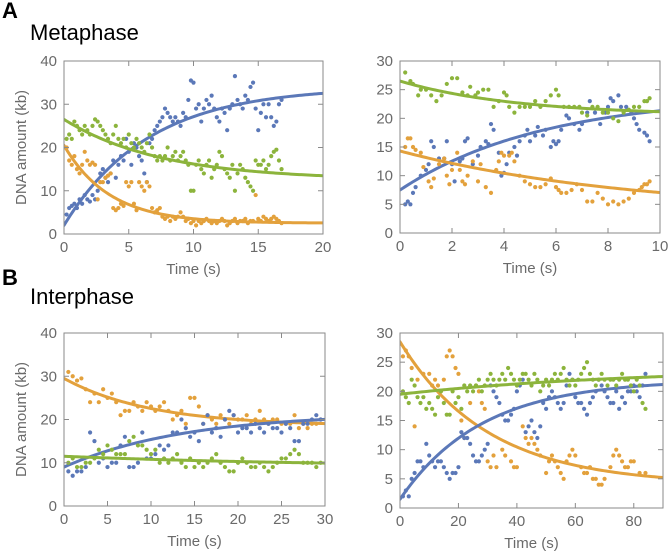 The image size is (672, 552). Describe the element at coordinates (504, 246) in the screenshot. I see `x-tick-label: 4` at that location.